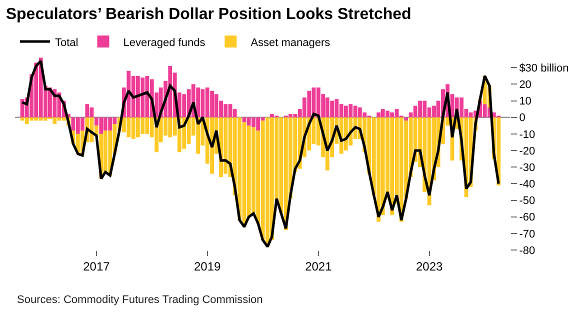 Image resolution: width=586 pixels, height=320 pixels. Describe the element at coordinates (209, 15) in the screenshot. I see `chart-title: Speculators’ Bearish Dollar Position Looks Stretched` at that location.